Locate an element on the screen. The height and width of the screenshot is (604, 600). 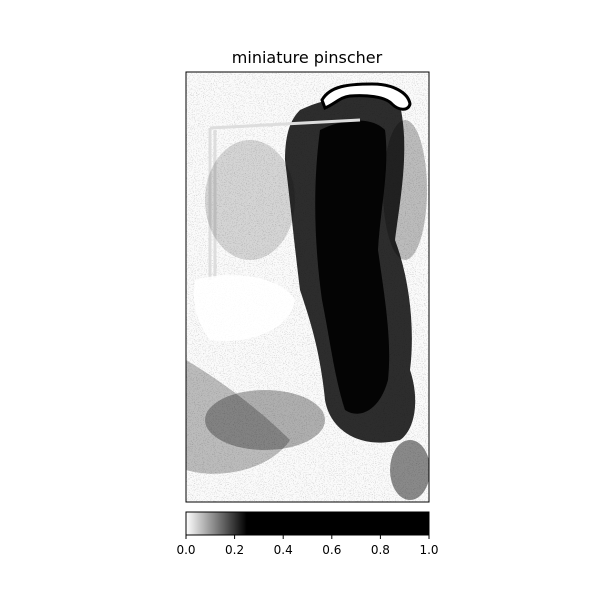
colorbar-tick-label: 0.0 is located at coordinates (185, 550).